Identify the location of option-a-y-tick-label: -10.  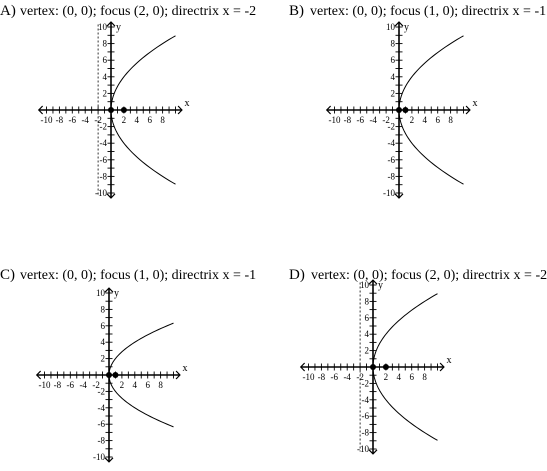
(101, 193).